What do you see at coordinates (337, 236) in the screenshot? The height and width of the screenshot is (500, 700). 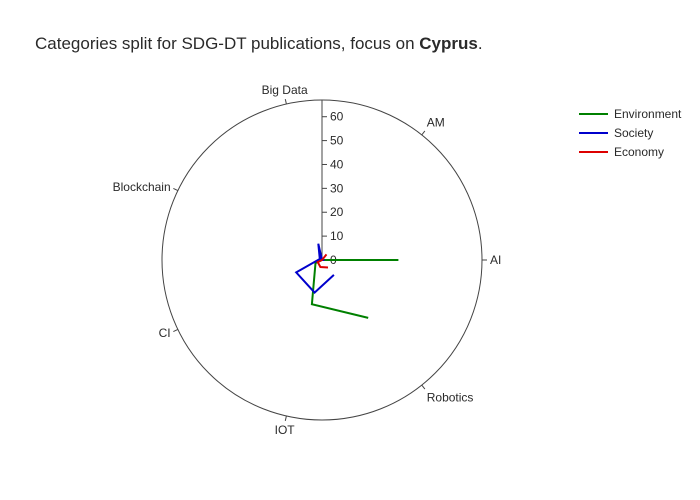 I see `radial-tick-label-10: 10` at bounding box center [337, 236].